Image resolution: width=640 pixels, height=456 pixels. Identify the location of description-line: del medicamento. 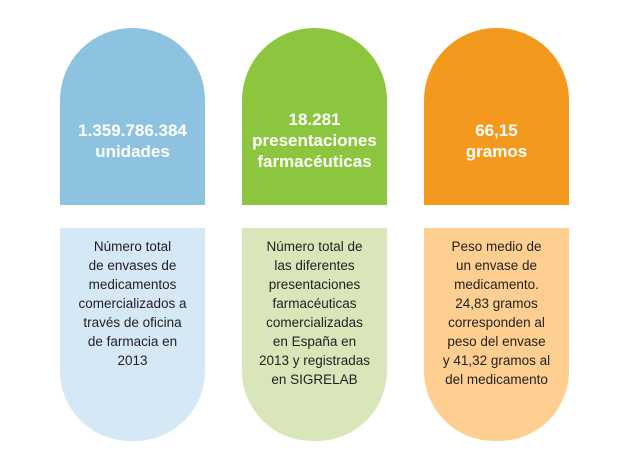
(496, 379).